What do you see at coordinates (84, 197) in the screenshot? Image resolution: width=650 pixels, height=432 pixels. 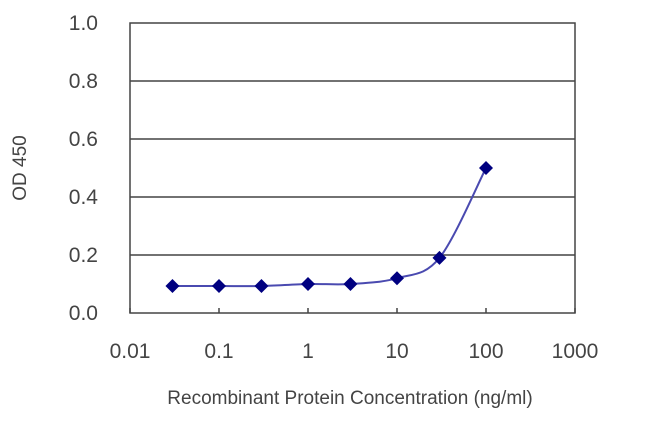 I see `y-tick-label: 0.4` at bounding box center [84, 197].